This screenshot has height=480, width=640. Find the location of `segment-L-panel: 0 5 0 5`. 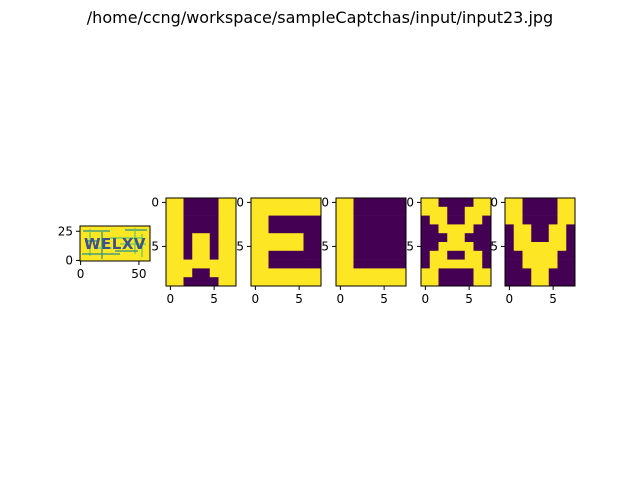

segment-L-panel: 0 5 0 5 is located at coordinates (364, 250).